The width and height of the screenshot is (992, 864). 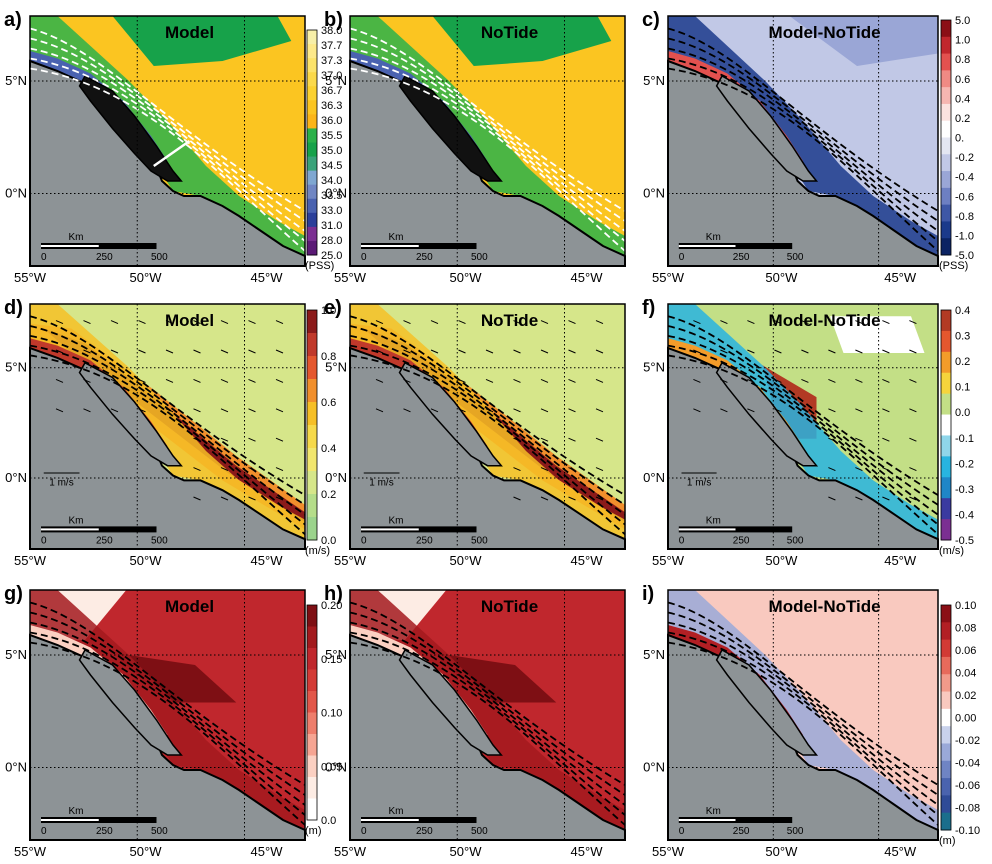 I want to click on colorbar-tick-label: 0.05, so click(x=331, y=767).